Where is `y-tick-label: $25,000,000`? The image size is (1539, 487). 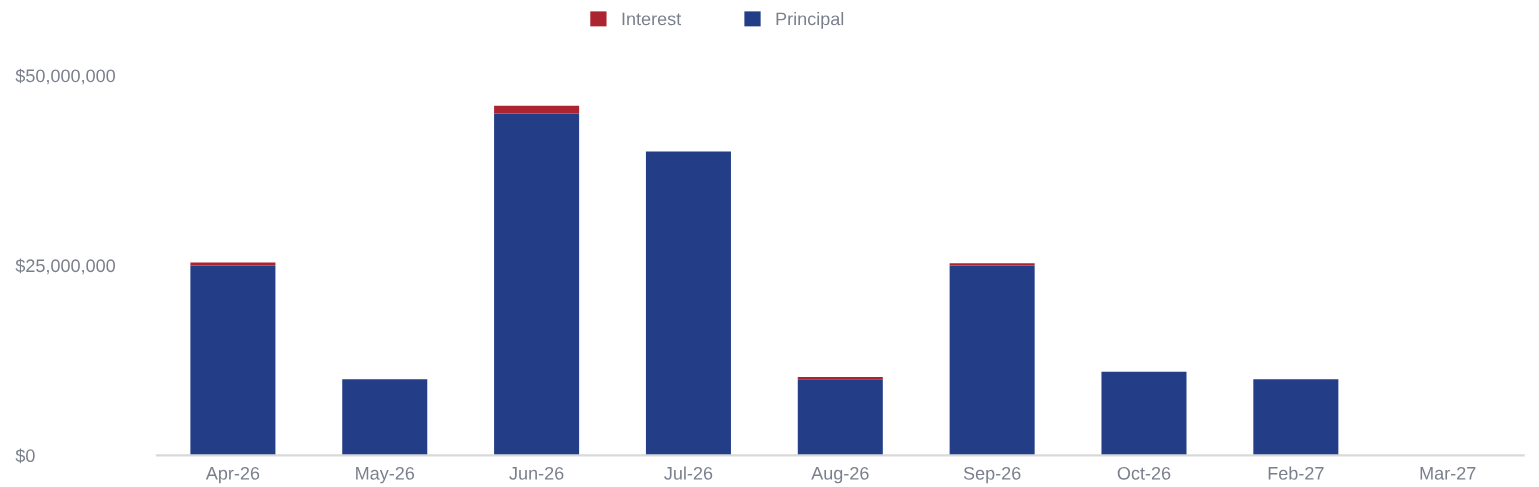
y-tick-label: $25,000,000 is located at coordinates (65, 266).